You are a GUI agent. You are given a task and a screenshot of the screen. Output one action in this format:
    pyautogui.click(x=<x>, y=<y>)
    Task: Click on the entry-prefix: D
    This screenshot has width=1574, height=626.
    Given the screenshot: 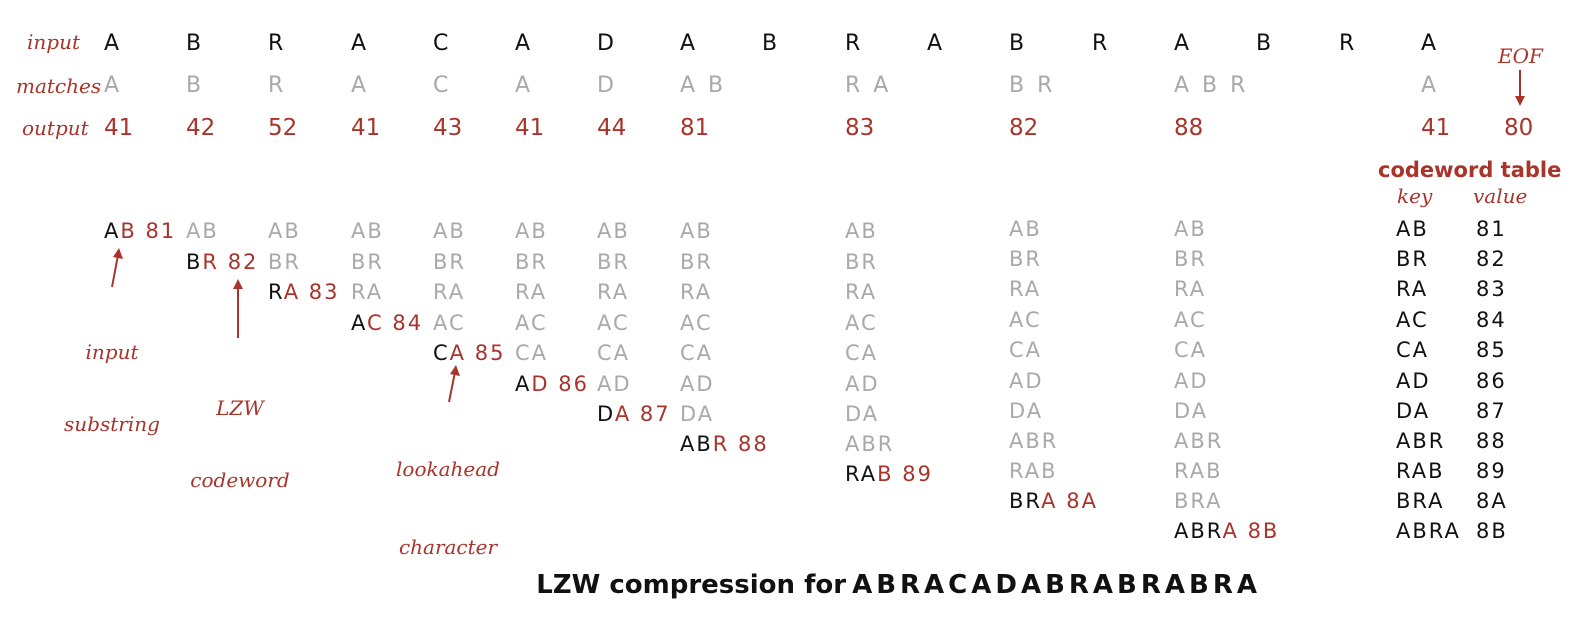 What is the action you would take?
    pyautogui.click(x=606, y=414)
    